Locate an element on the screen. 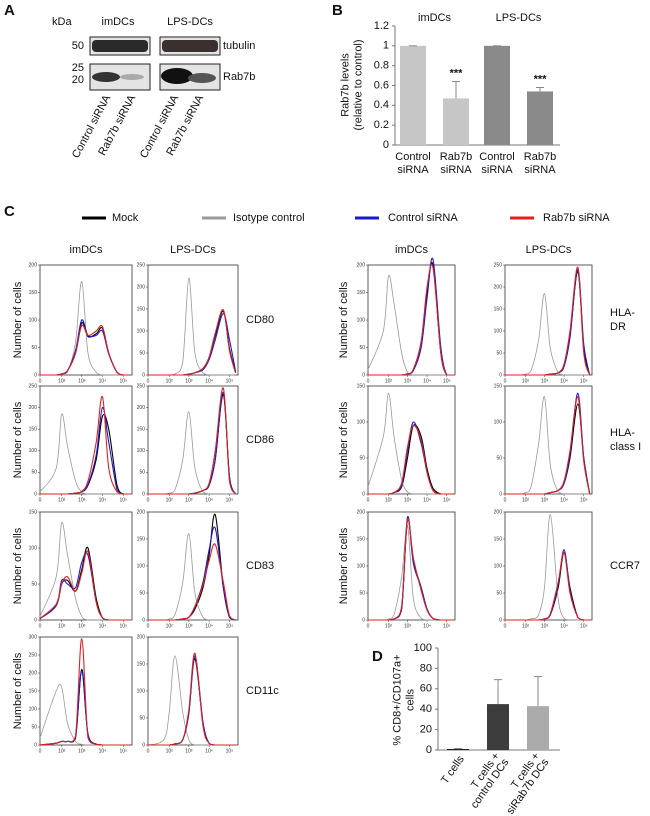 Image resolution: width=650 pixels, height=816 pixels. column-title: LPS-DCs is located at coordinates (193, 250).